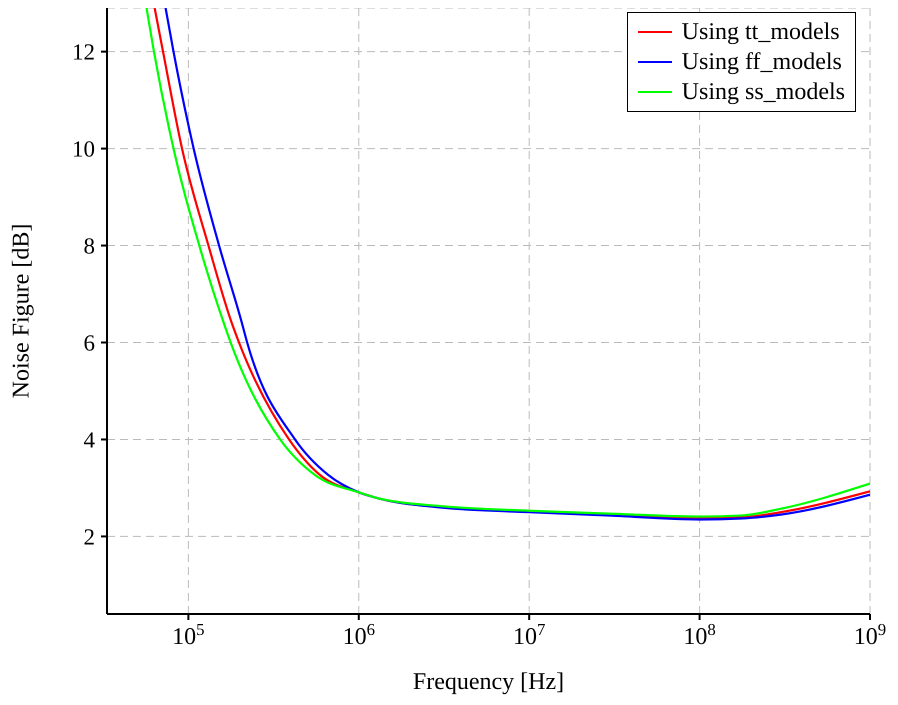 This screenshot has height=705, width=898. Describe the element at coordinates (763, 92) in the screenshot. I see `legend-label: Using ss_models` at that location.